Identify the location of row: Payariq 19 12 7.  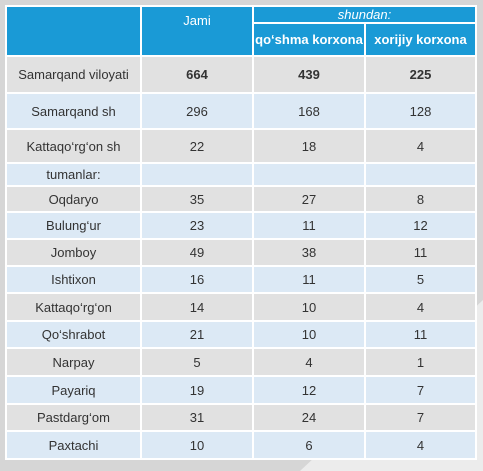
(241, 390).